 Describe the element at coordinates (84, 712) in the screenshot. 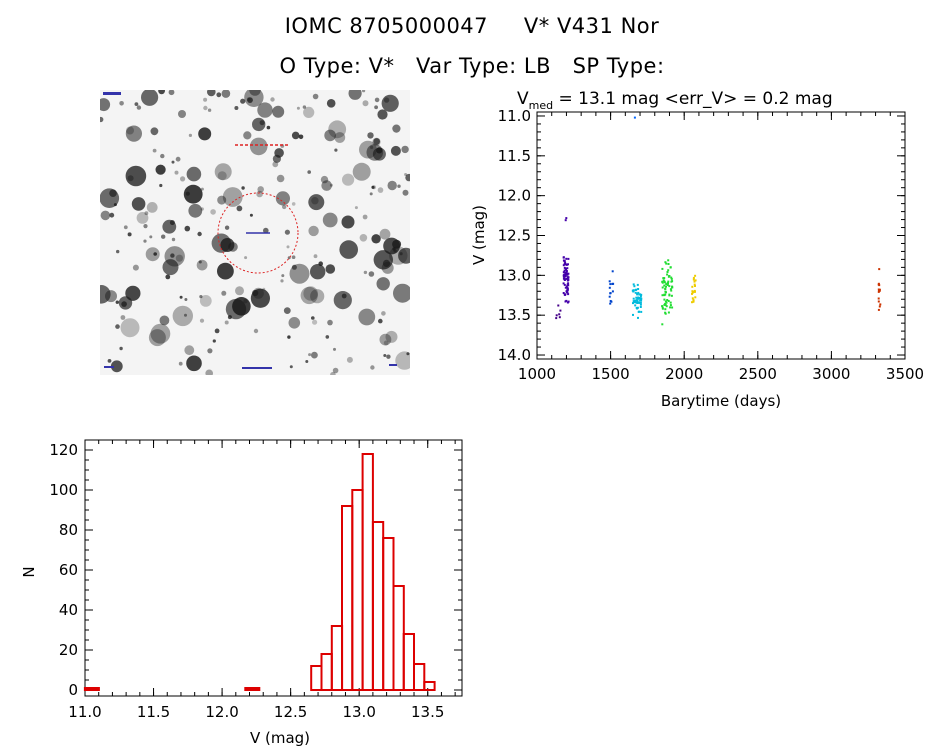

I see `hist-x-tick-label: 11.0` at that location.